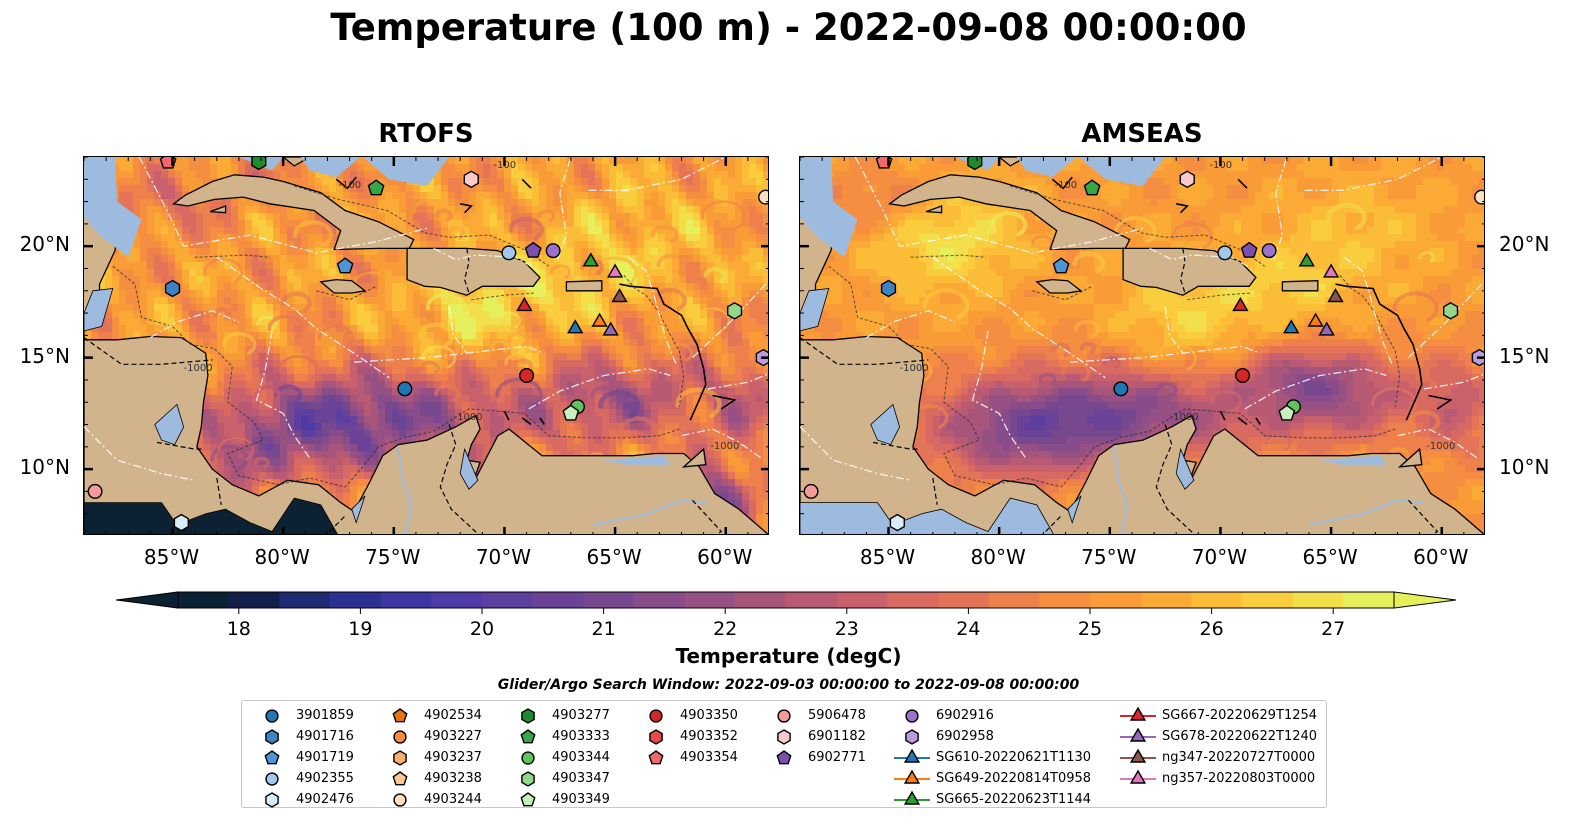  What do you see at coordinates (1441, 557) in the screenshot?
I see `lon-tick-label: 60°W` at bounding box center [1441, 557].